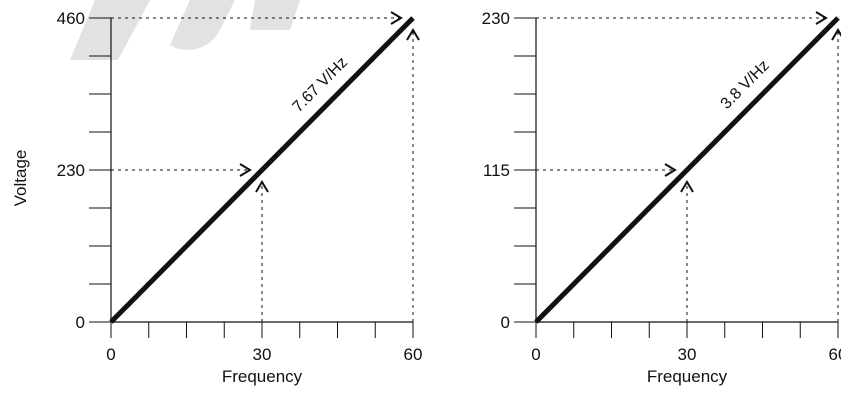 The width and height of the screenshot is (841, 395). What do you see at coordinates (496, 170) in the screenshot?
I see `y-tick-label: 115` at bounding box center [496, 170].